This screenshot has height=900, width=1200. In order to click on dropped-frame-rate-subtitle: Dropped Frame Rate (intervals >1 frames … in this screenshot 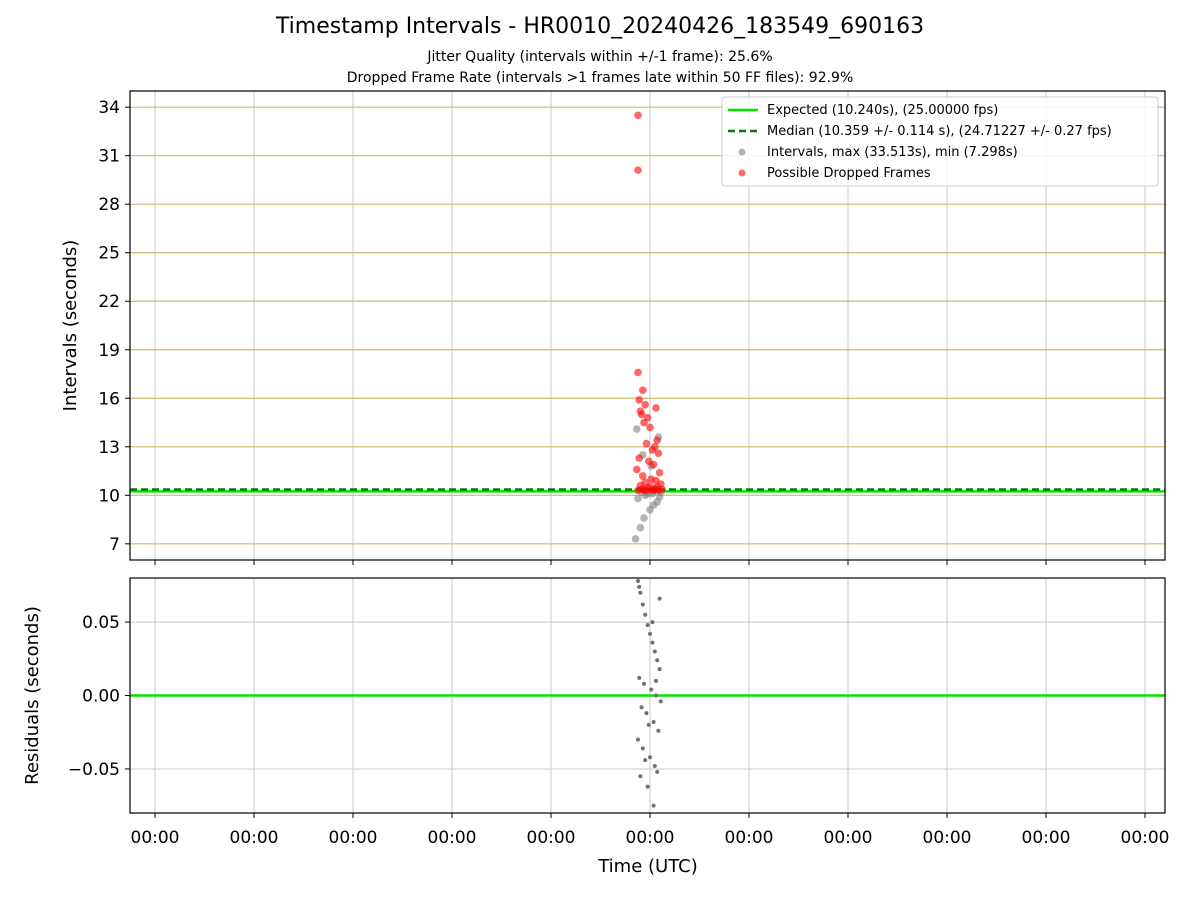, I will do `click(600, 78)`.